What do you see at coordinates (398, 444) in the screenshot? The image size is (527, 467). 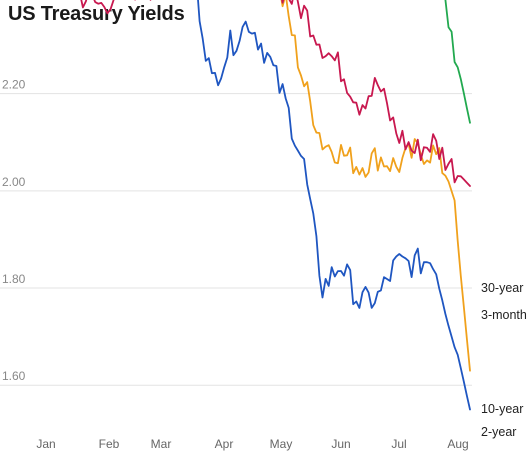 I see `x-tick-label: Jul` at bounding box center [398, 444].